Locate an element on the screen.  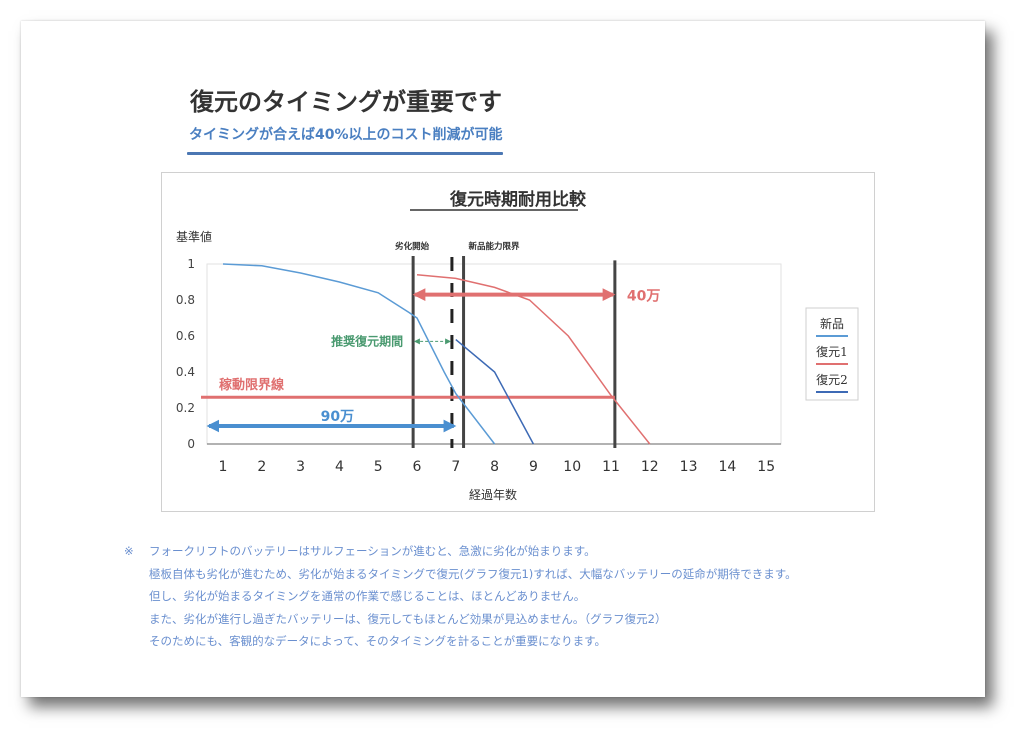
x-tick-label: 9 is located at coordinates (533, 467).